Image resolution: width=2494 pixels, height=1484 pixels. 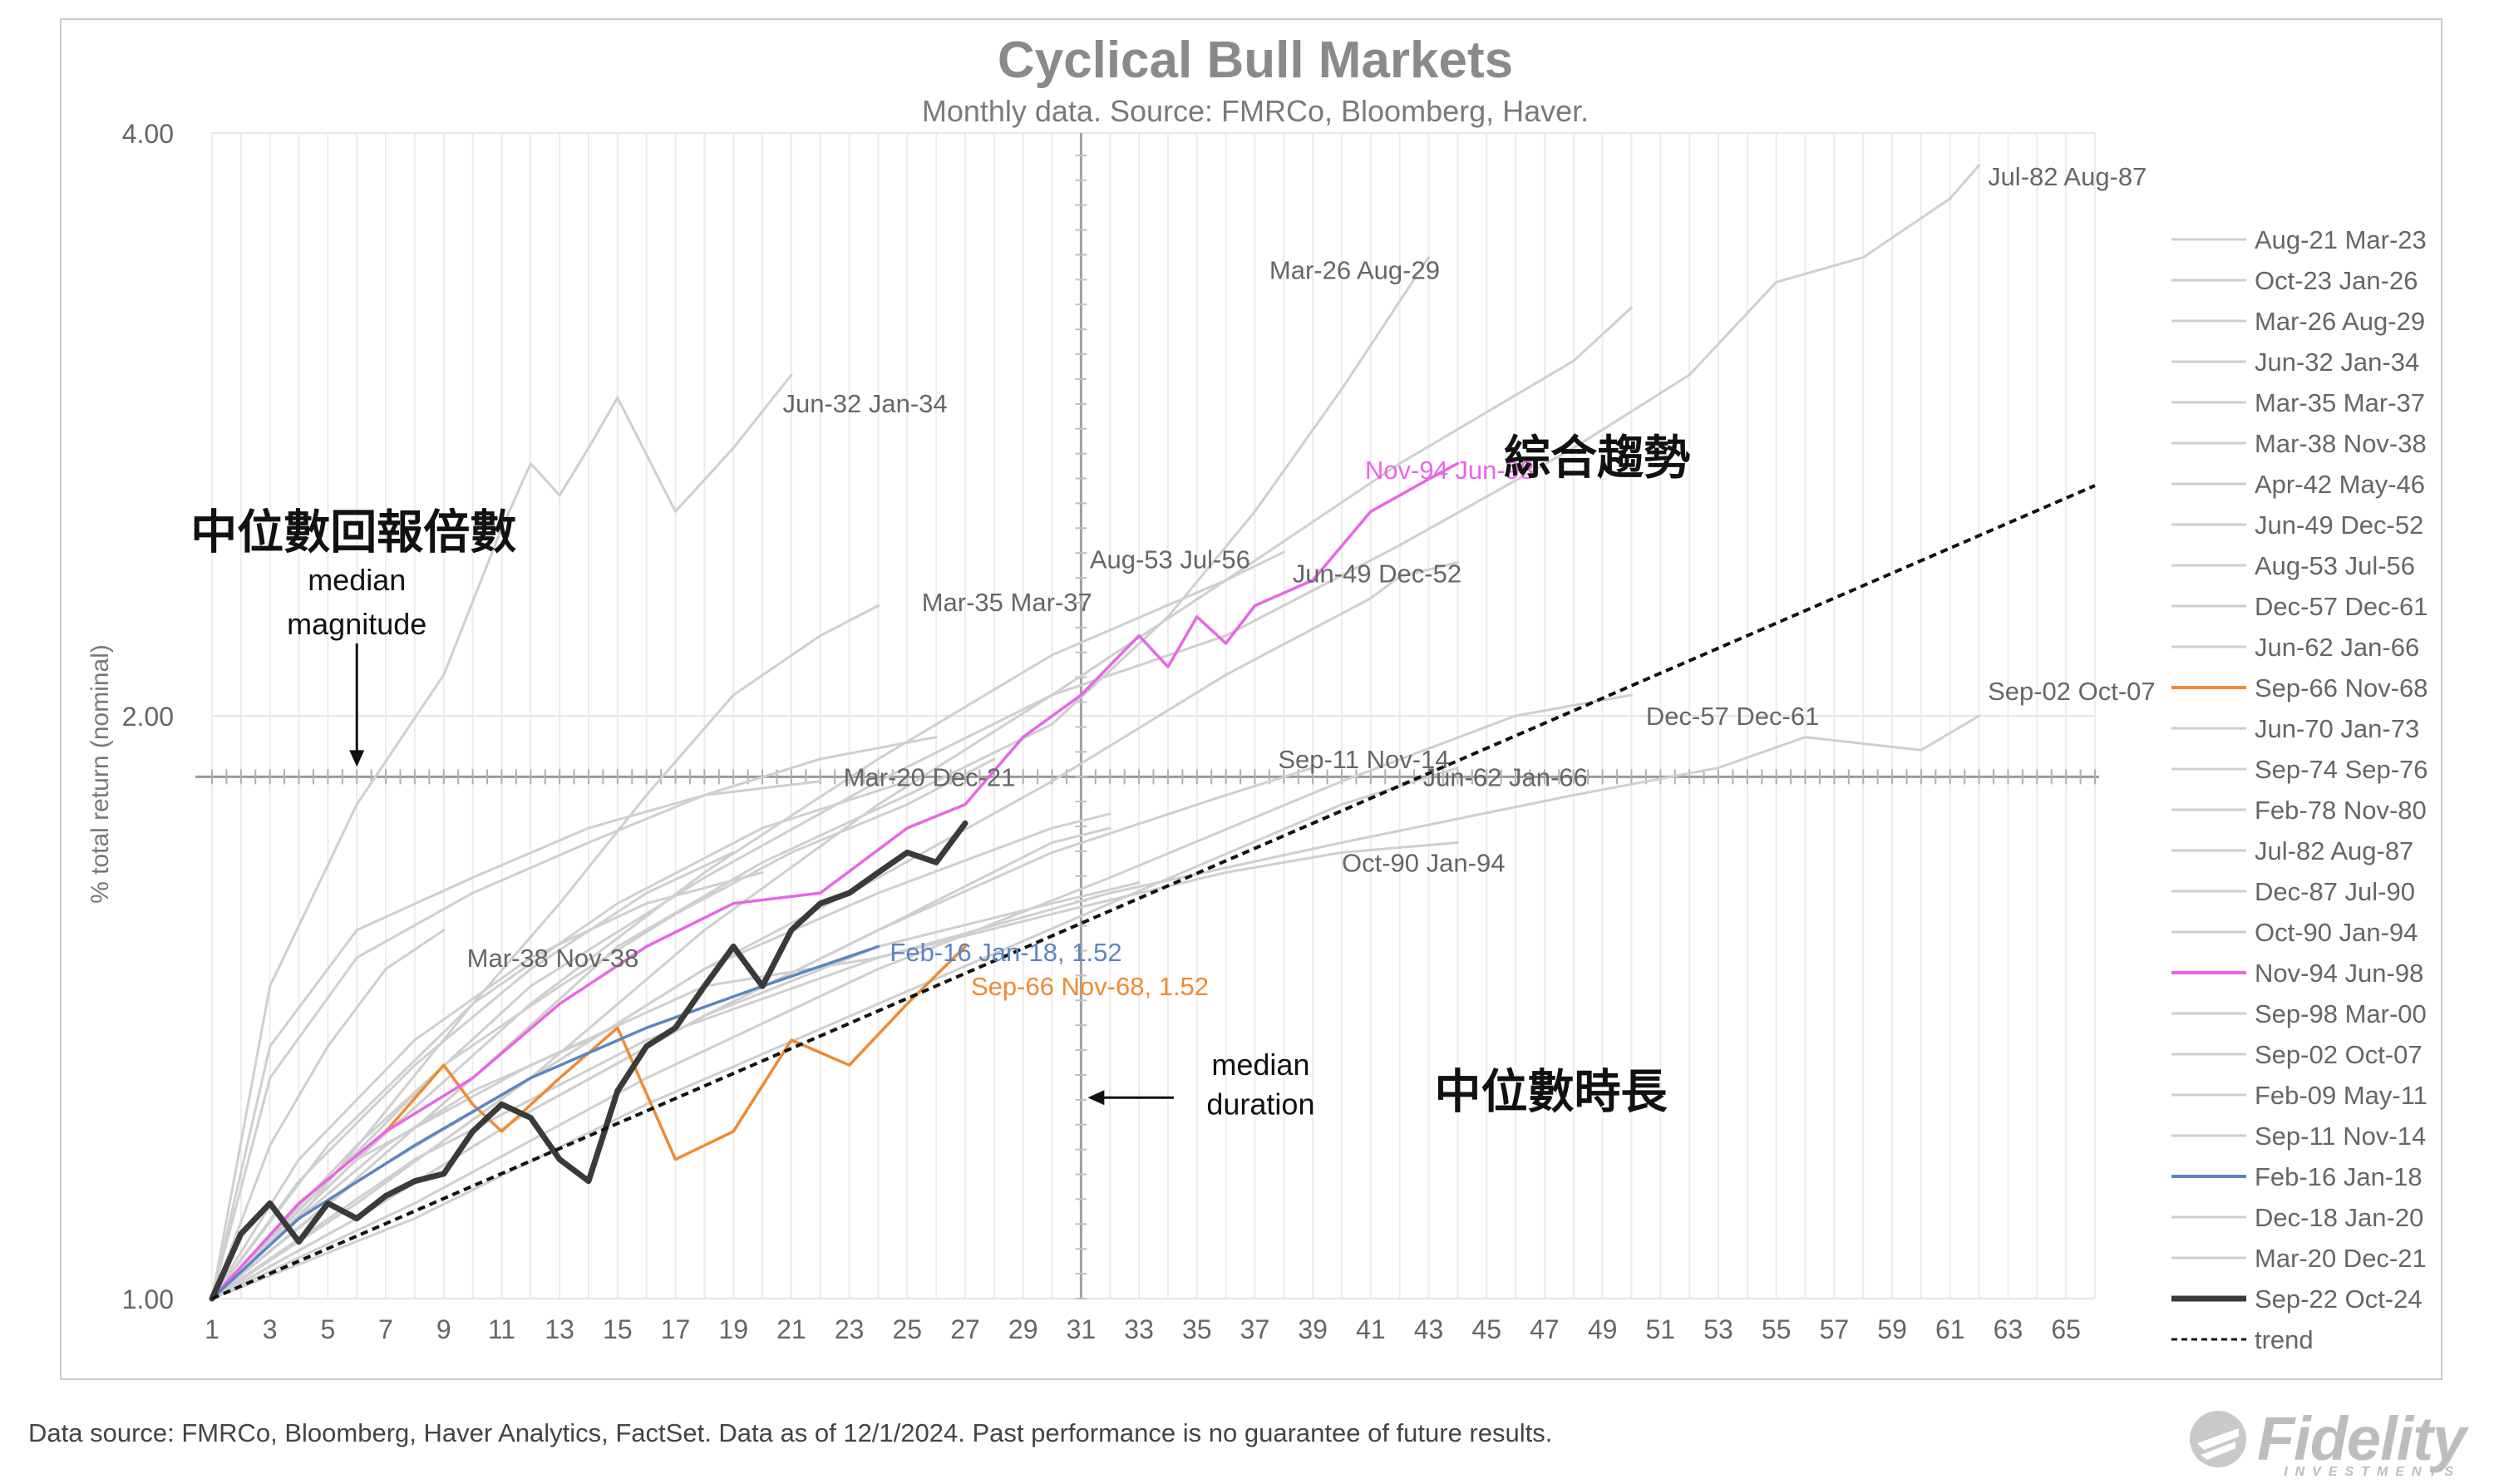 What do you see at coordinates (1255, 60) in the screenshot?
I see `chart-title: Cyclical Bull Markets` at bounding box center [1255, 60].